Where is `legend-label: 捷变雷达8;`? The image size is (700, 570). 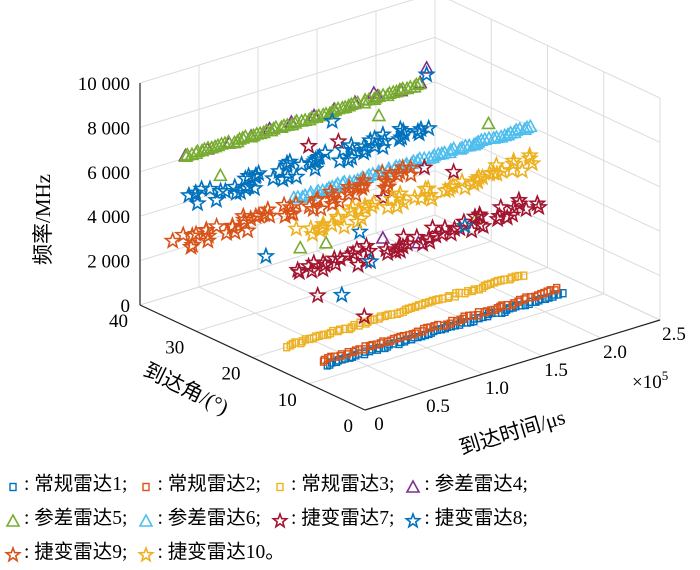 legend-label: 捷变雷达8; is located at coordinates (481, 518).